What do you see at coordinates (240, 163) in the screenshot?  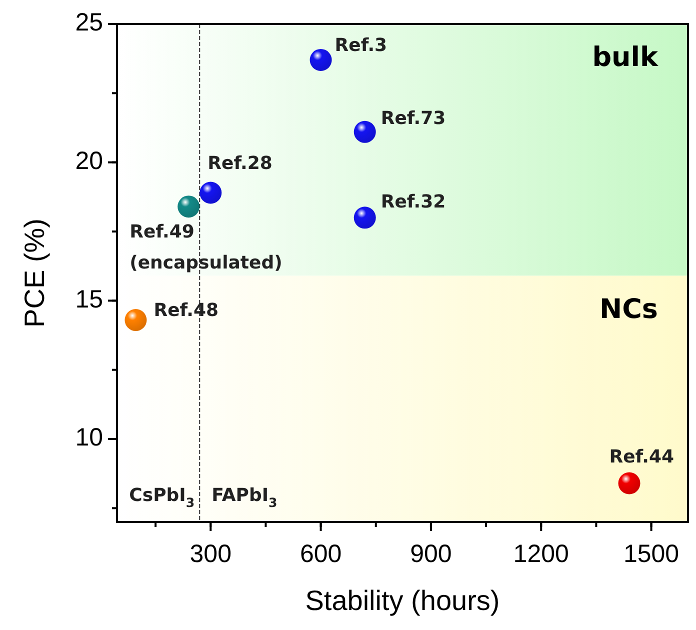 I see `annotation: Ref.28` at bounding box center [240, 163].